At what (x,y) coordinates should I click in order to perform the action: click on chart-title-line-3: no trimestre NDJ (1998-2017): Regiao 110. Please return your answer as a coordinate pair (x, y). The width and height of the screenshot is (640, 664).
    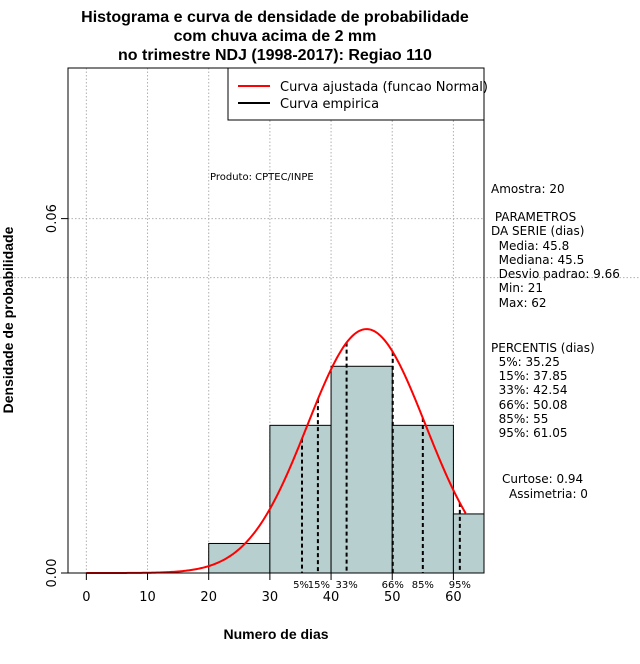
    Looking at the image, I should click on (275, 55).